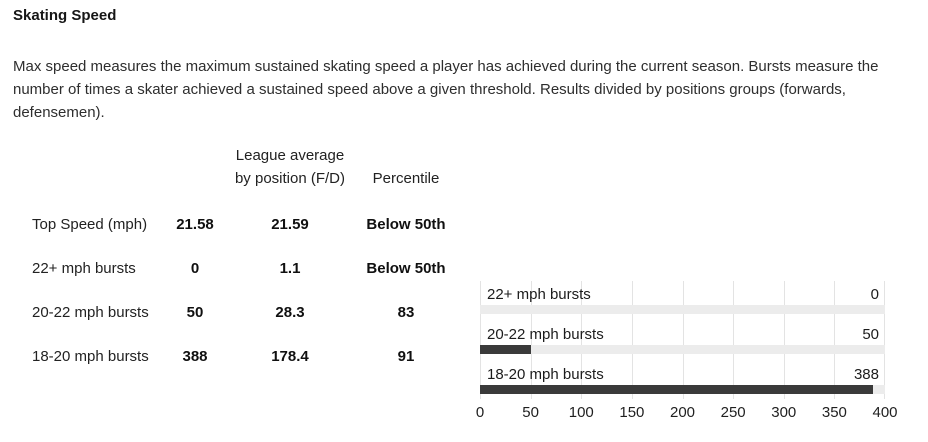 The width and height of the screenshot is (928, 442). I want to click on x-tick-label: 100, so click(581, 412).